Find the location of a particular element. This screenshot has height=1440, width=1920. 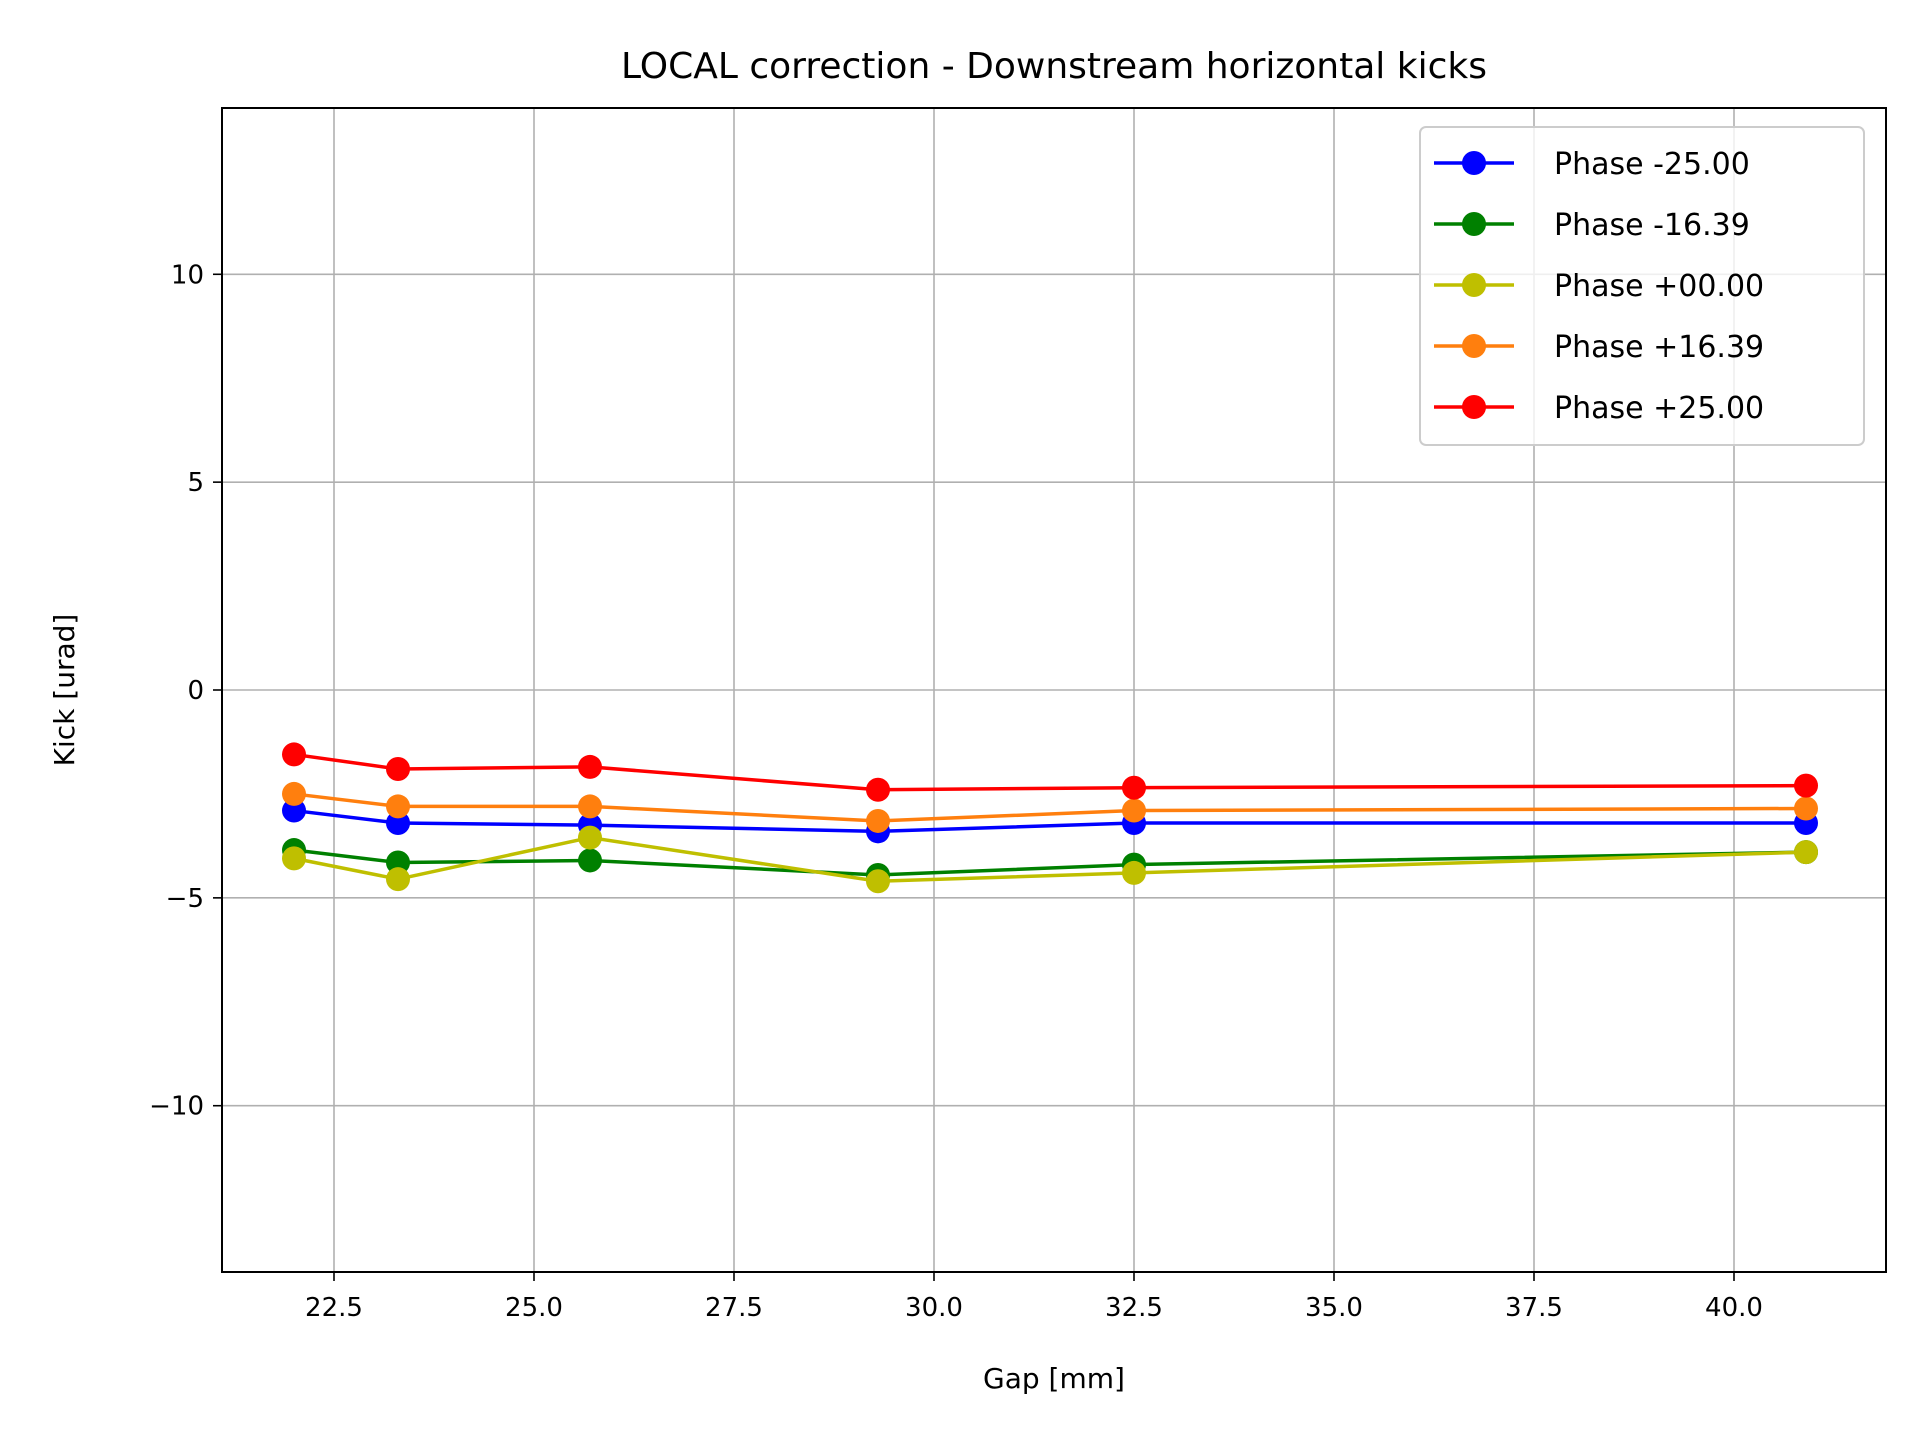

legend-entry: Phase -16.39 is located at coordinates (1652, 225).